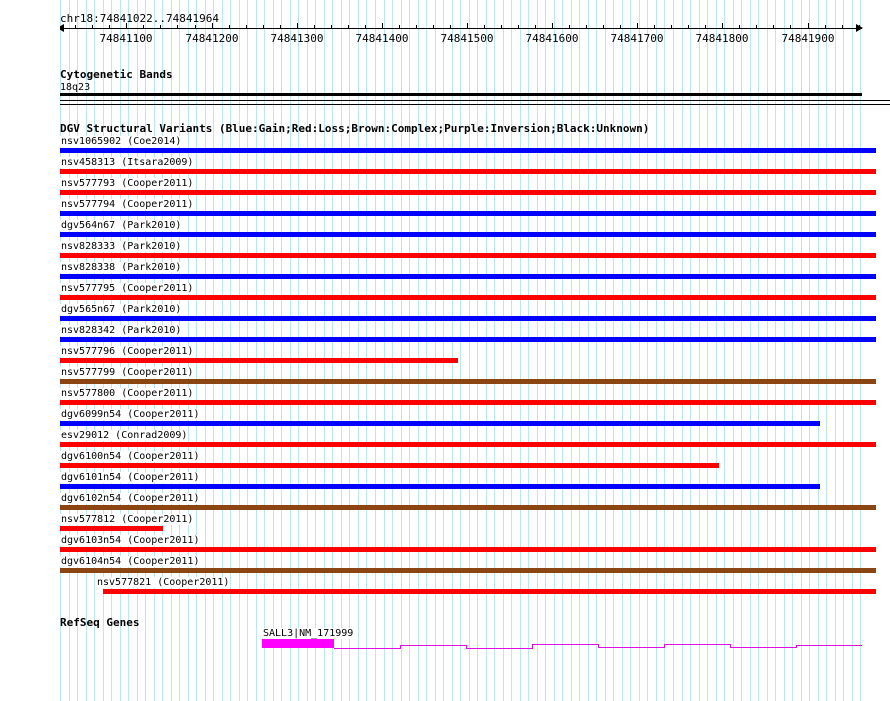  I want to click on variant-label: nsv828338 (Park2010), so click(121, 267).